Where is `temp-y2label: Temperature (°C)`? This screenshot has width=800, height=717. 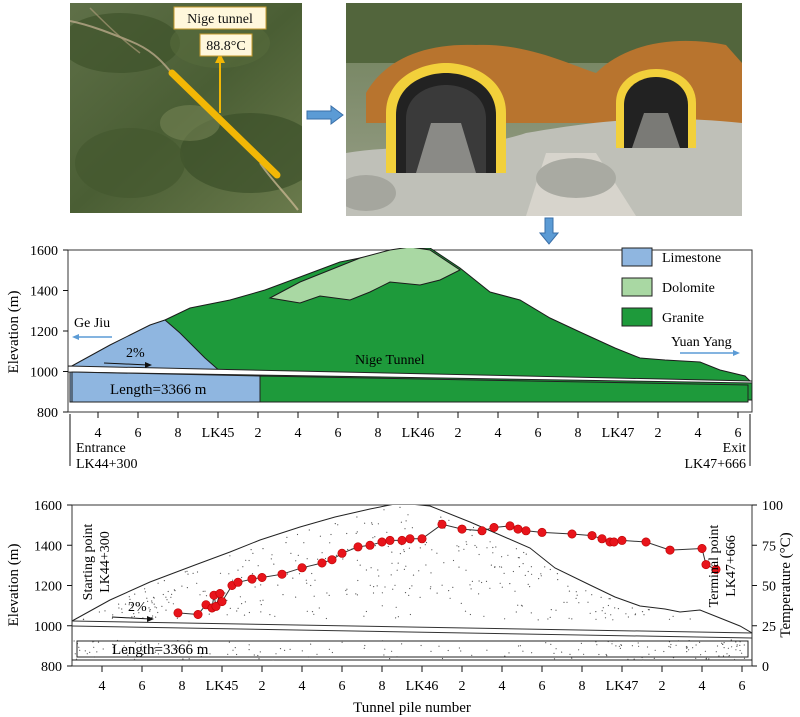 temp-y2label: Temperature (°C) is located at coordinates (786, 584).